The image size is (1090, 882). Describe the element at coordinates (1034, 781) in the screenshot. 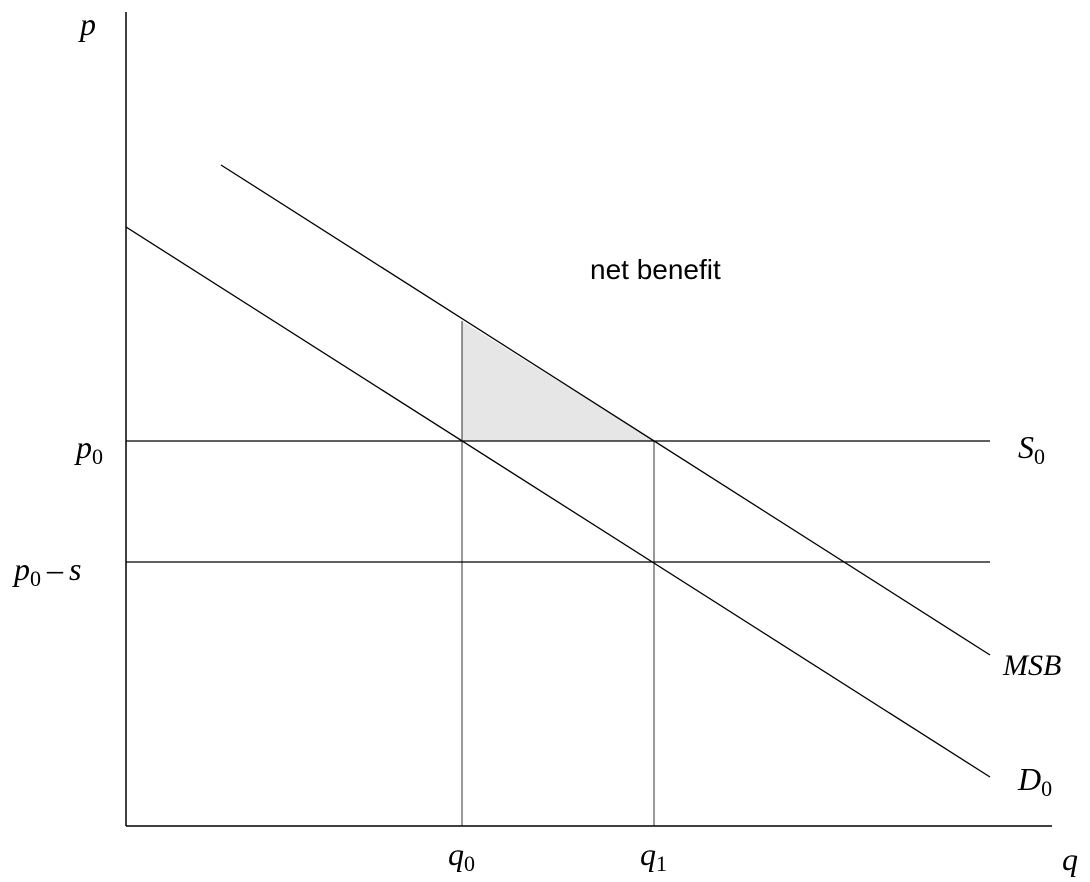

I see `demand-label-d0: D0` at that location.